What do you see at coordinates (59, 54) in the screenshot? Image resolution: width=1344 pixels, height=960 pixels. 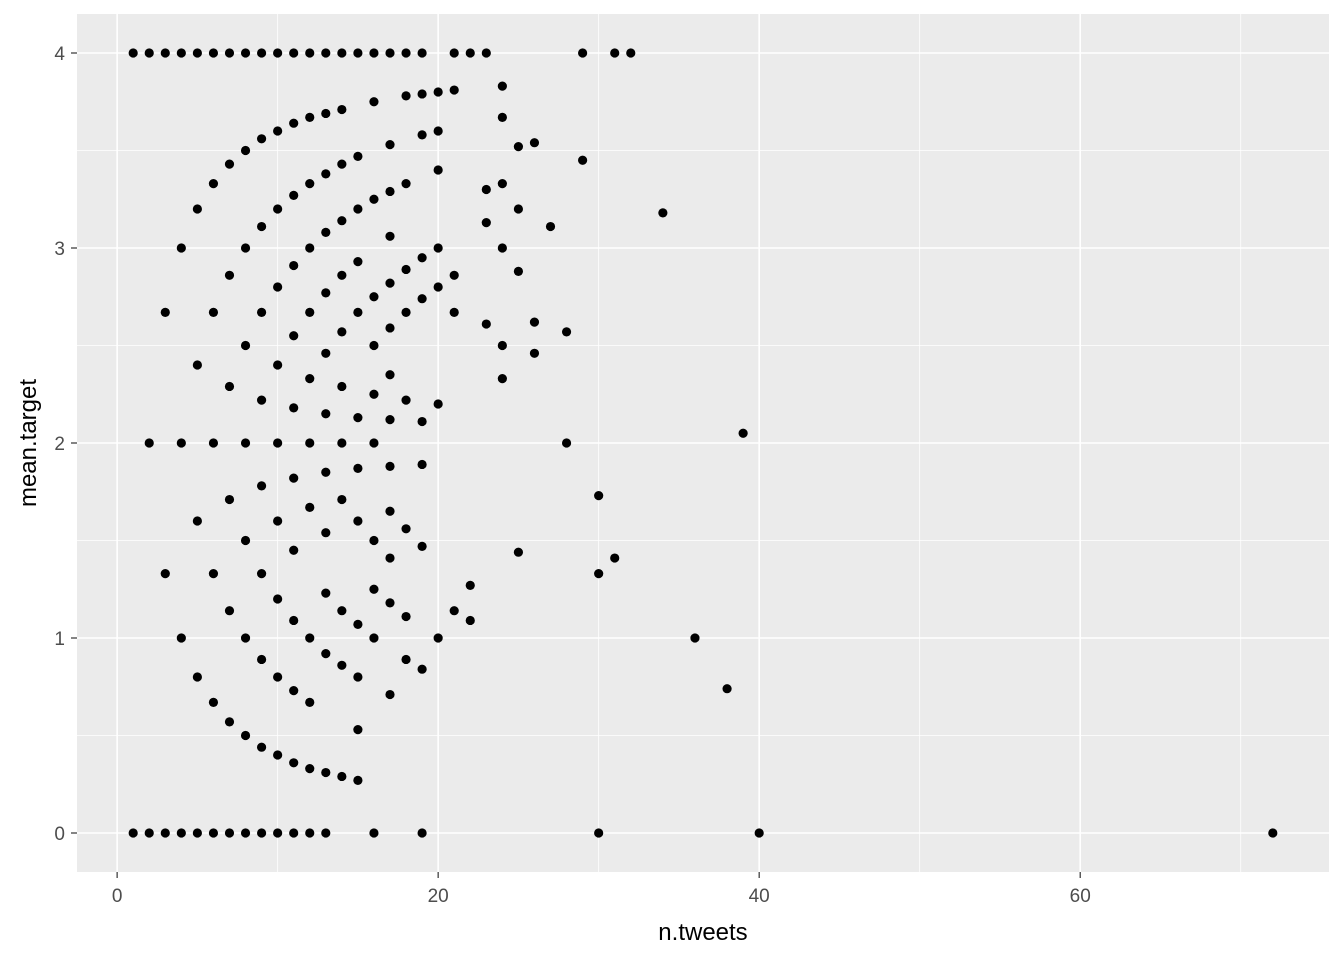 I see `y-tick-label: 4` at bounding box center [59, 54].